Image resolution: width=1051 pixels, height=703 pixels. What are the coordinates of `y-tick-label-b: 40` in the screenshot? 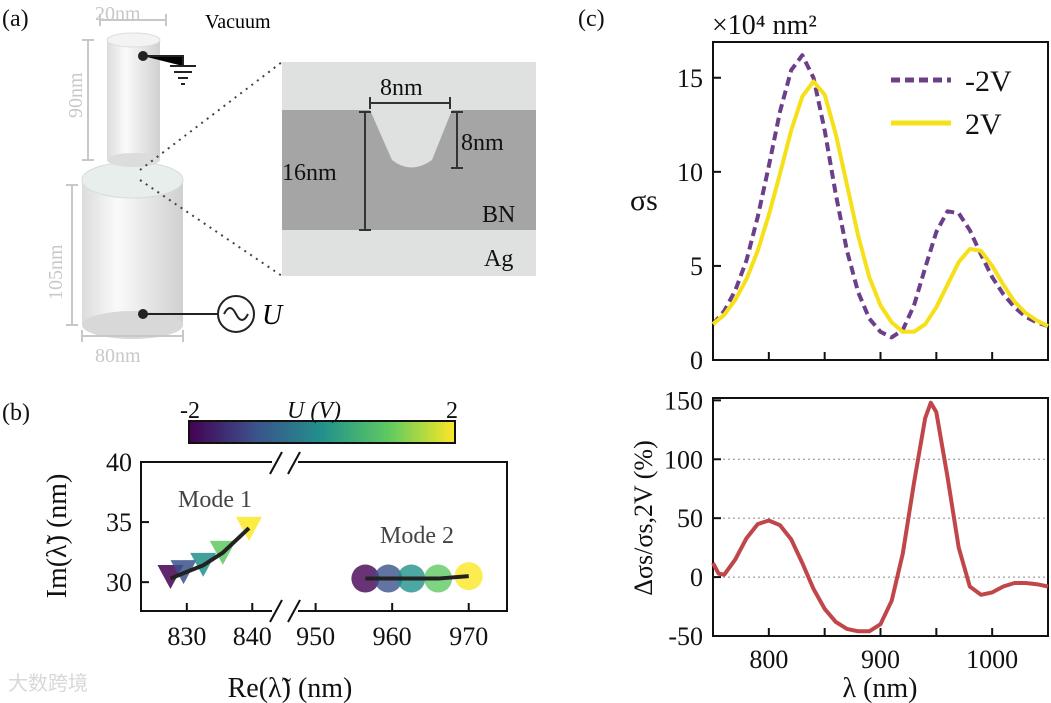 It's located at (119, 462).